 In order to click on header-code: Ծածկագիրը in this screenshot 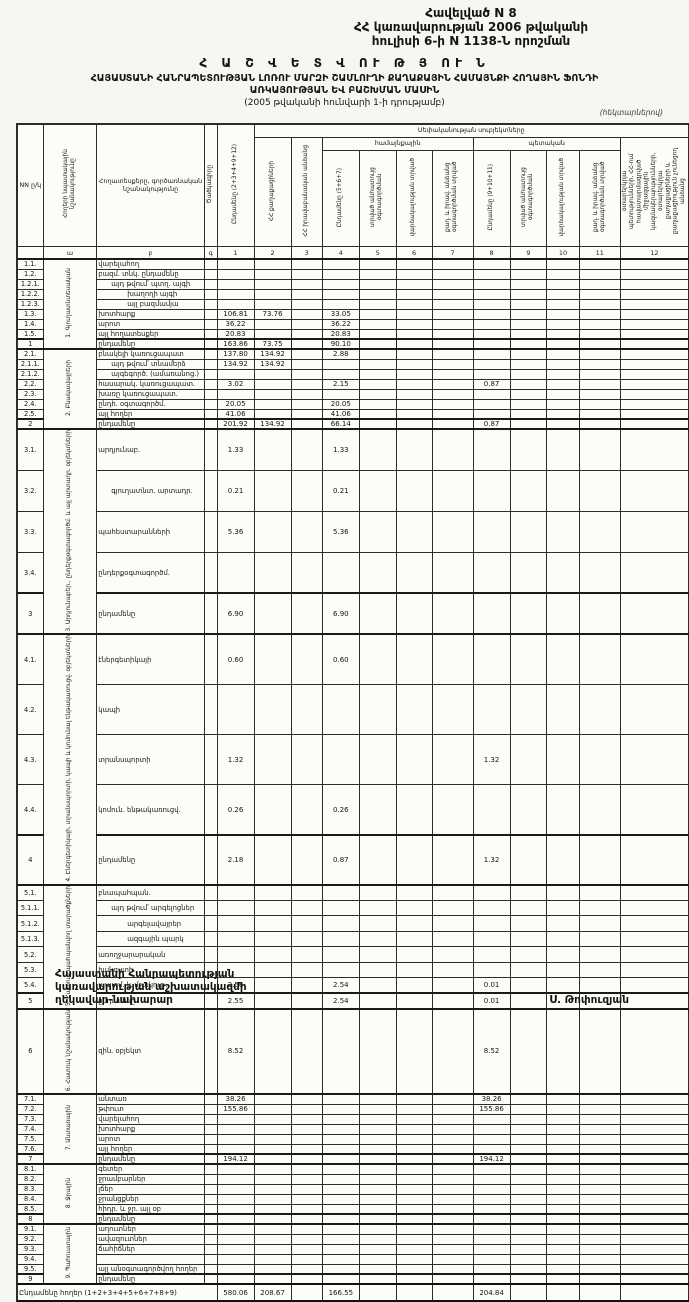, I will do `click(210, 185)`.